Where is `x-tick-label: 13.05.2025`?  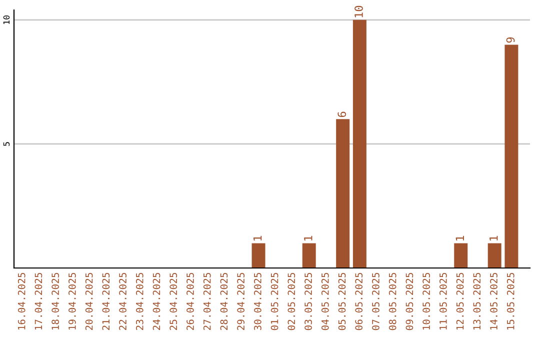 x-tick-label: 13.05.2025 is located at coordinates (477, 301).